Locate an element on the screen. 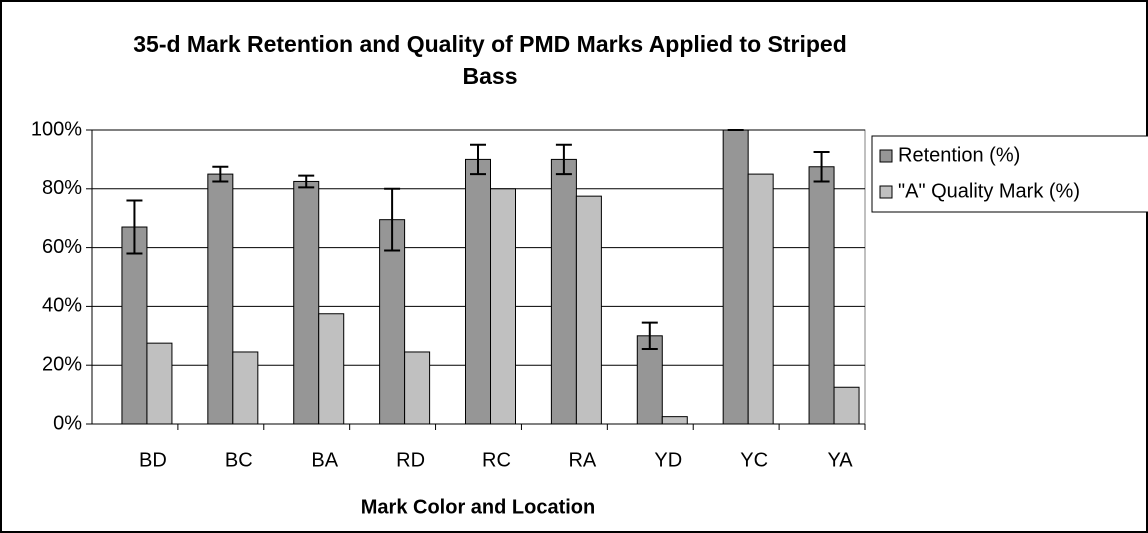 Image resolution: width=1148 pixels, height=533 pixels. x-tick-label: BA is located at coordinates (324, 460).